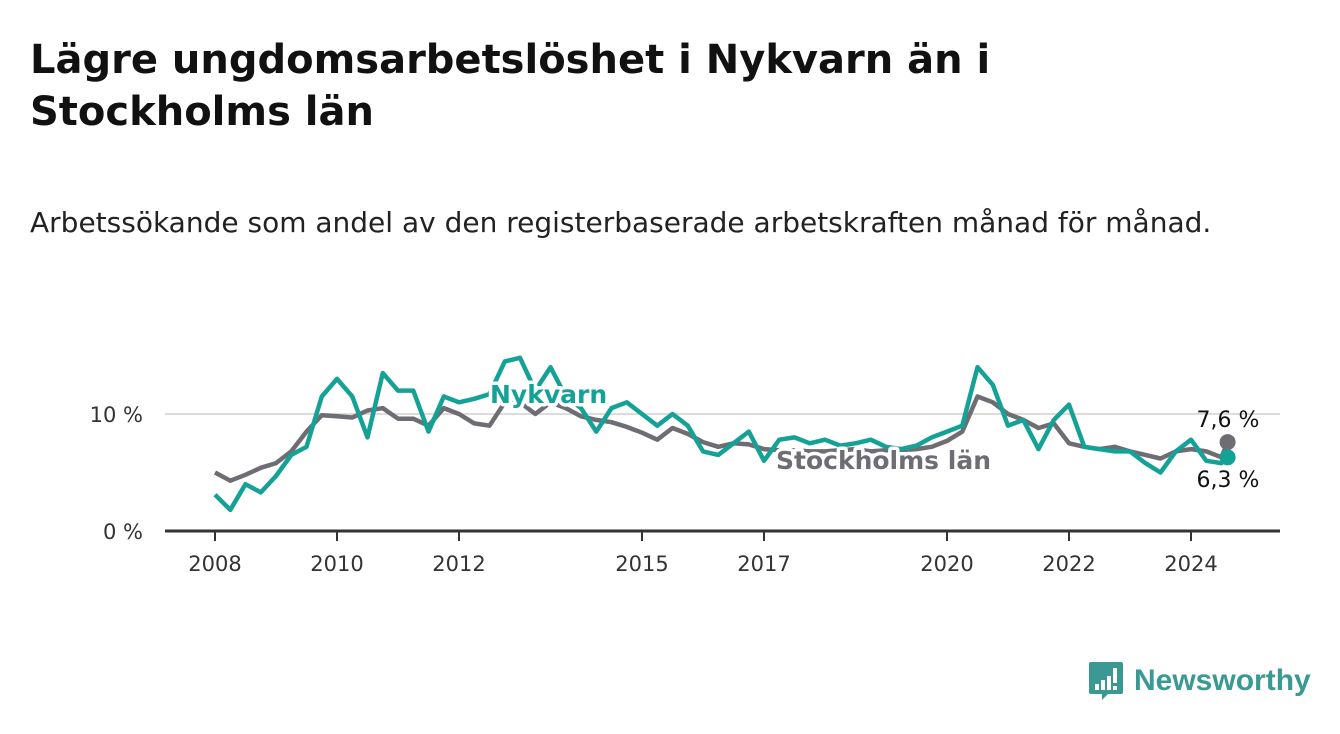 The image size is (1340, 734). I want to click on x-tick-label: 2022, so click(1068, 564).